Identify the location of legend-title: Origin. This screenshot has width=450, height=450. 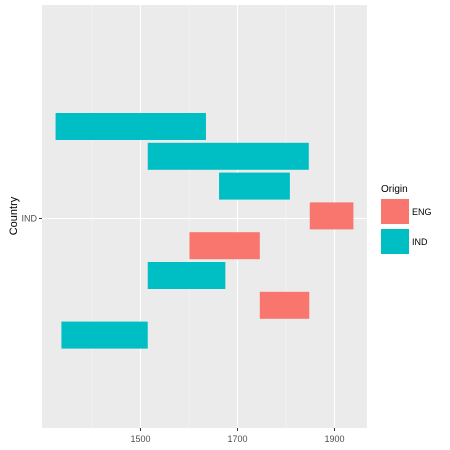
(394, 189).